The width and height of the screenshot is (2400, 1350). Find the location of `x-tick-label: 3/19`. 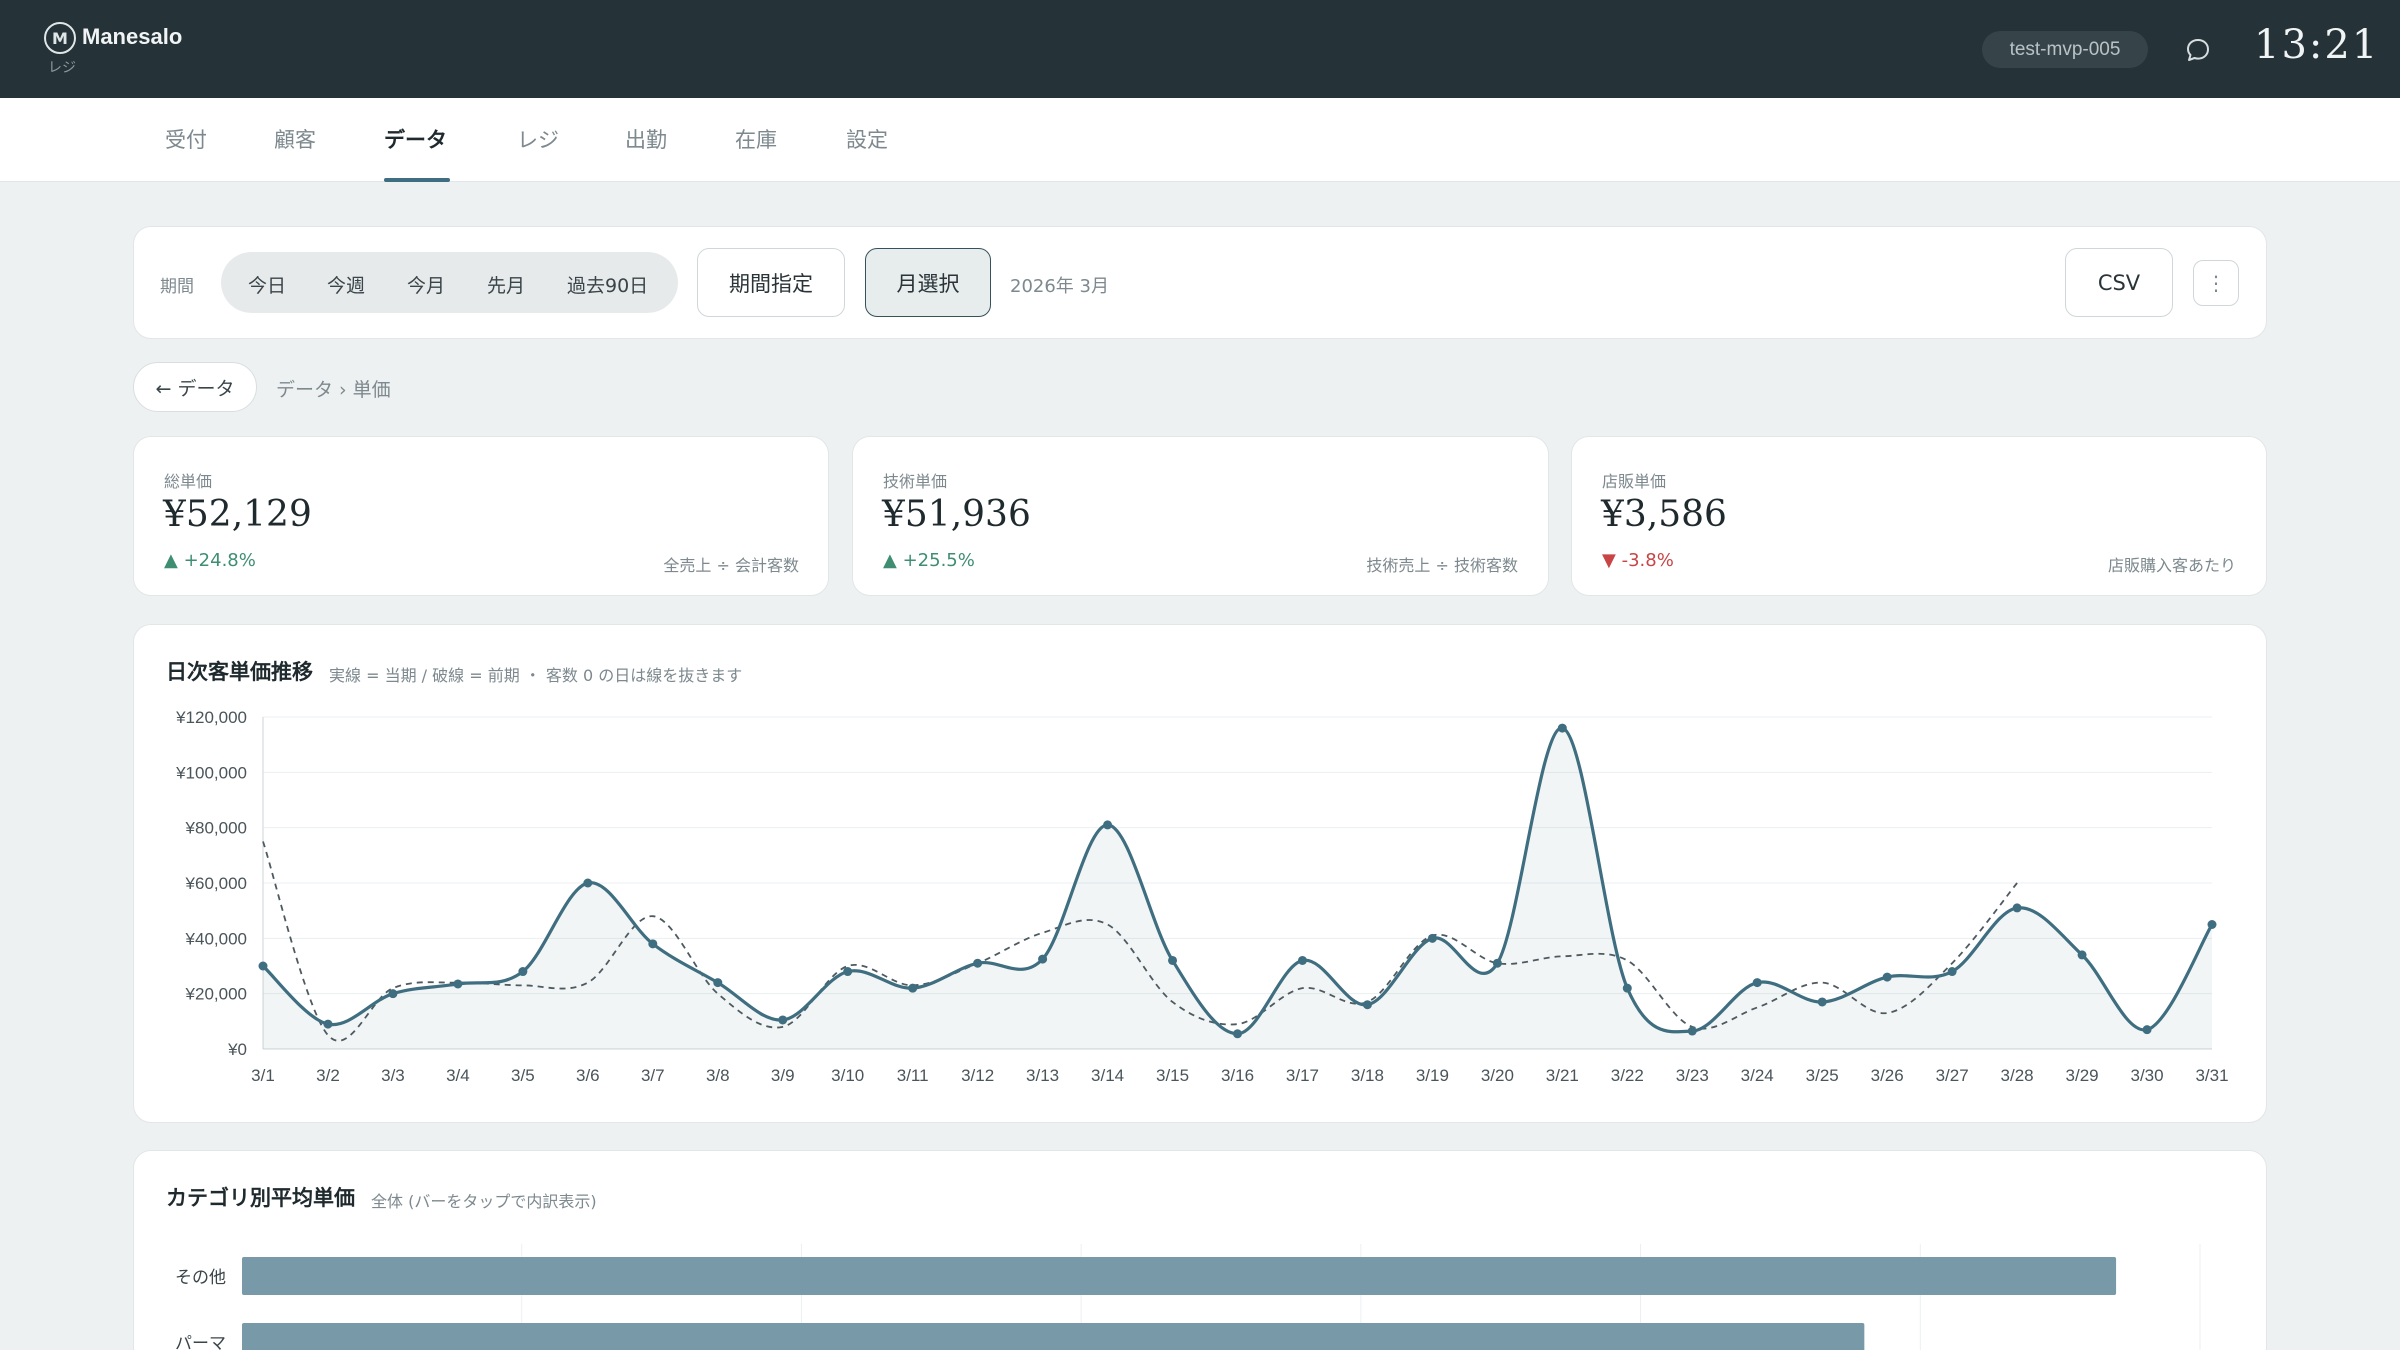

x-tick-label: 3/19 is located at coordinates (1432, 1075).